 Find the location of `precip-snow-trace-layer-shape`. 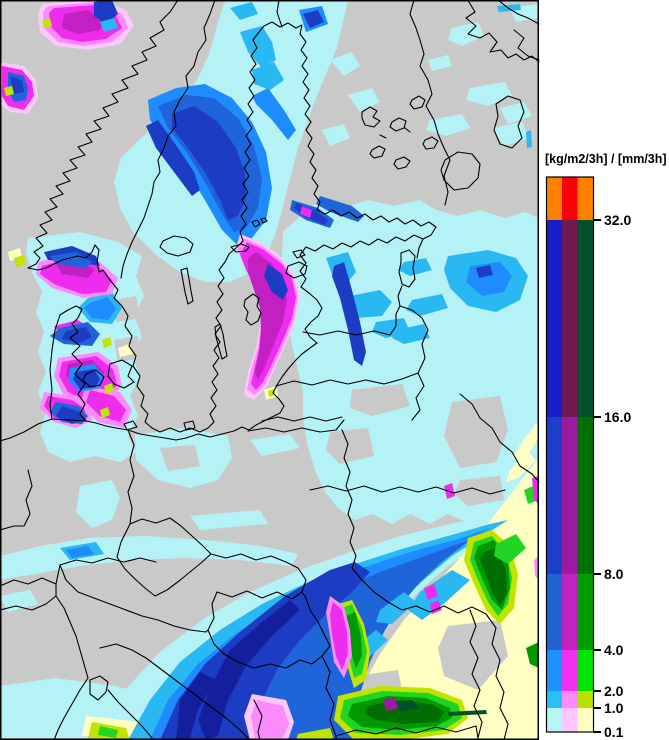

precip-snow-trace-layer-shape is located at coordinates (473, 655).